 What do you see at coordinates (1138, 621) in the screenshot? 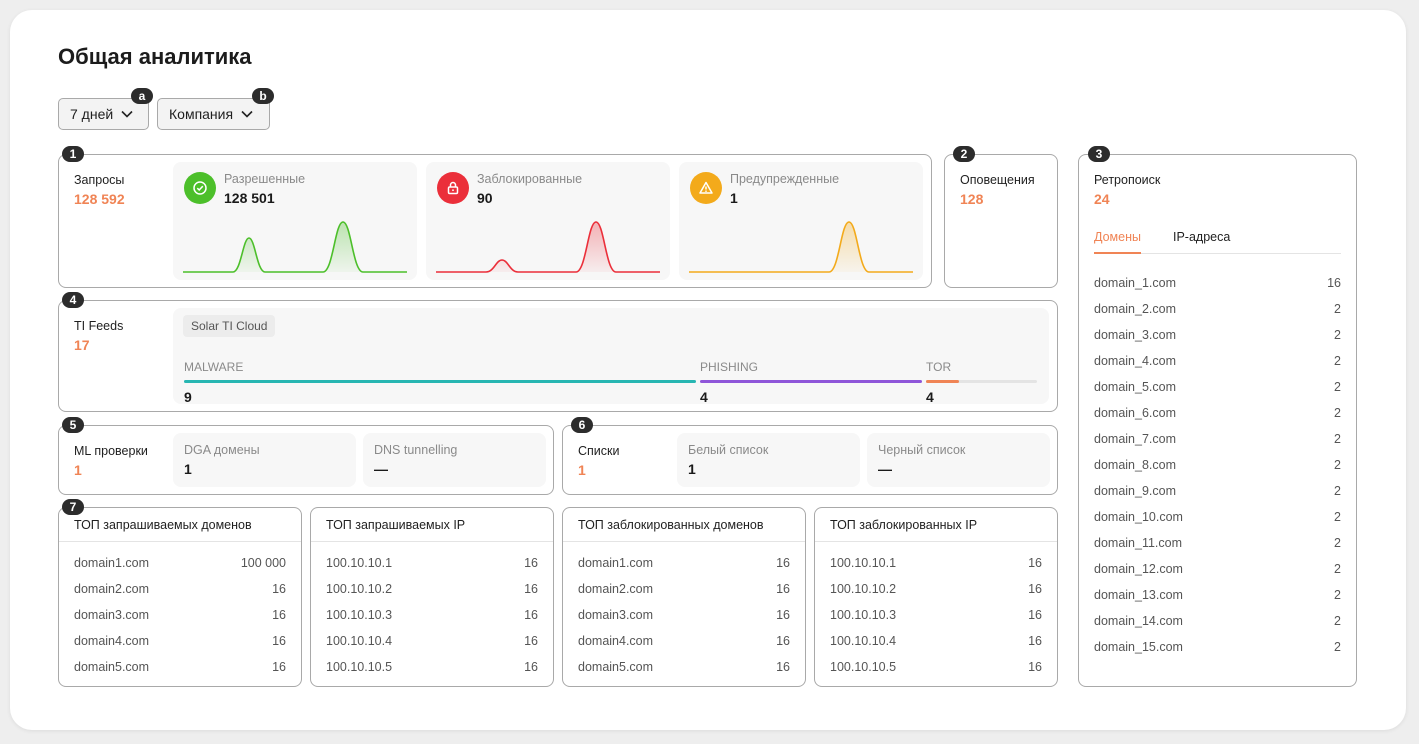
I see `retro-row-name: domain_14.com` at bounding box center [1138, 621].